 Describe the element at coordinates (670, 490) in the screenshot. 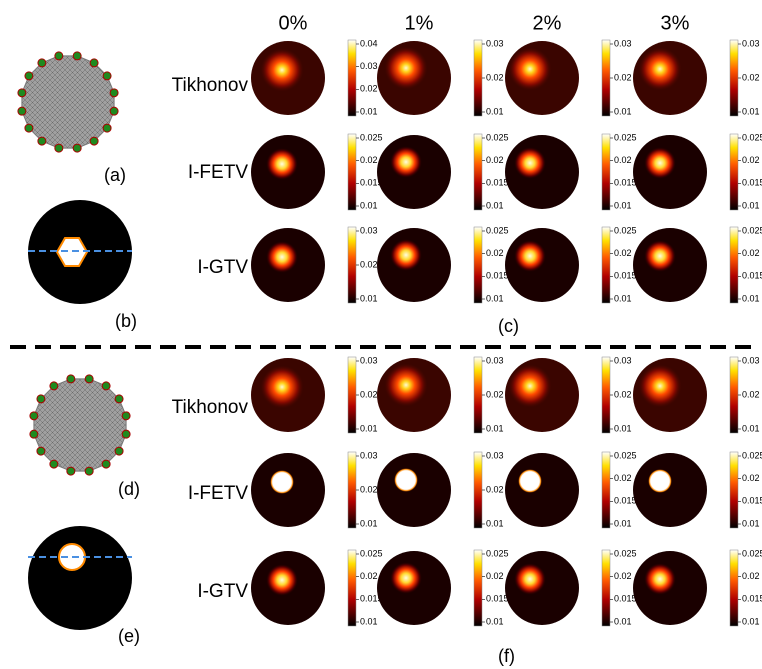

I see `reconstruction` at that location.